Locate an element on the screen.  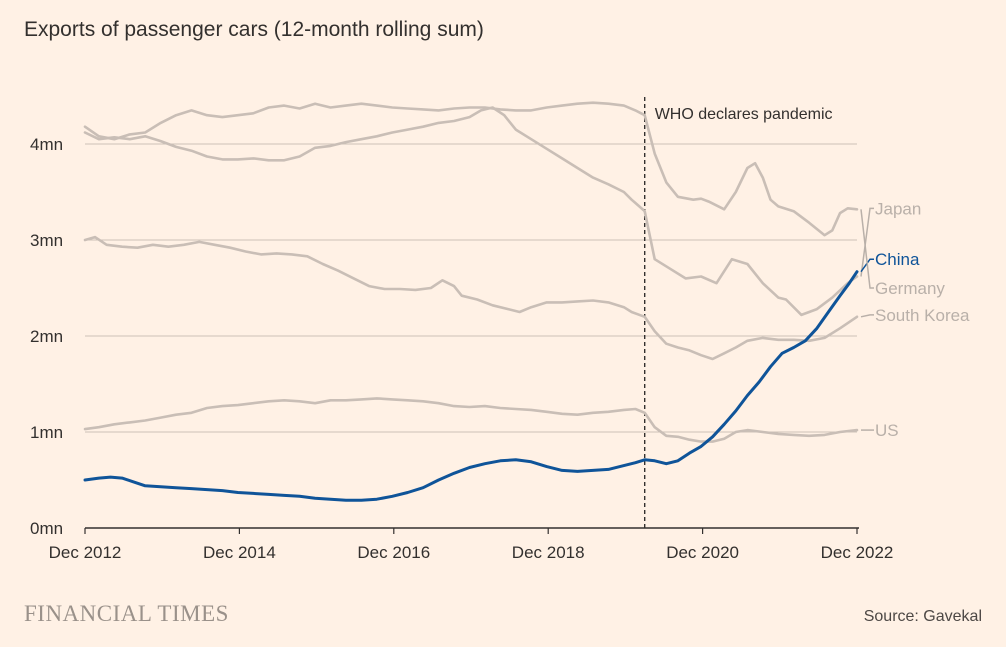
x-tick-label: Dec 2014 is located at coordinates (239, 552).